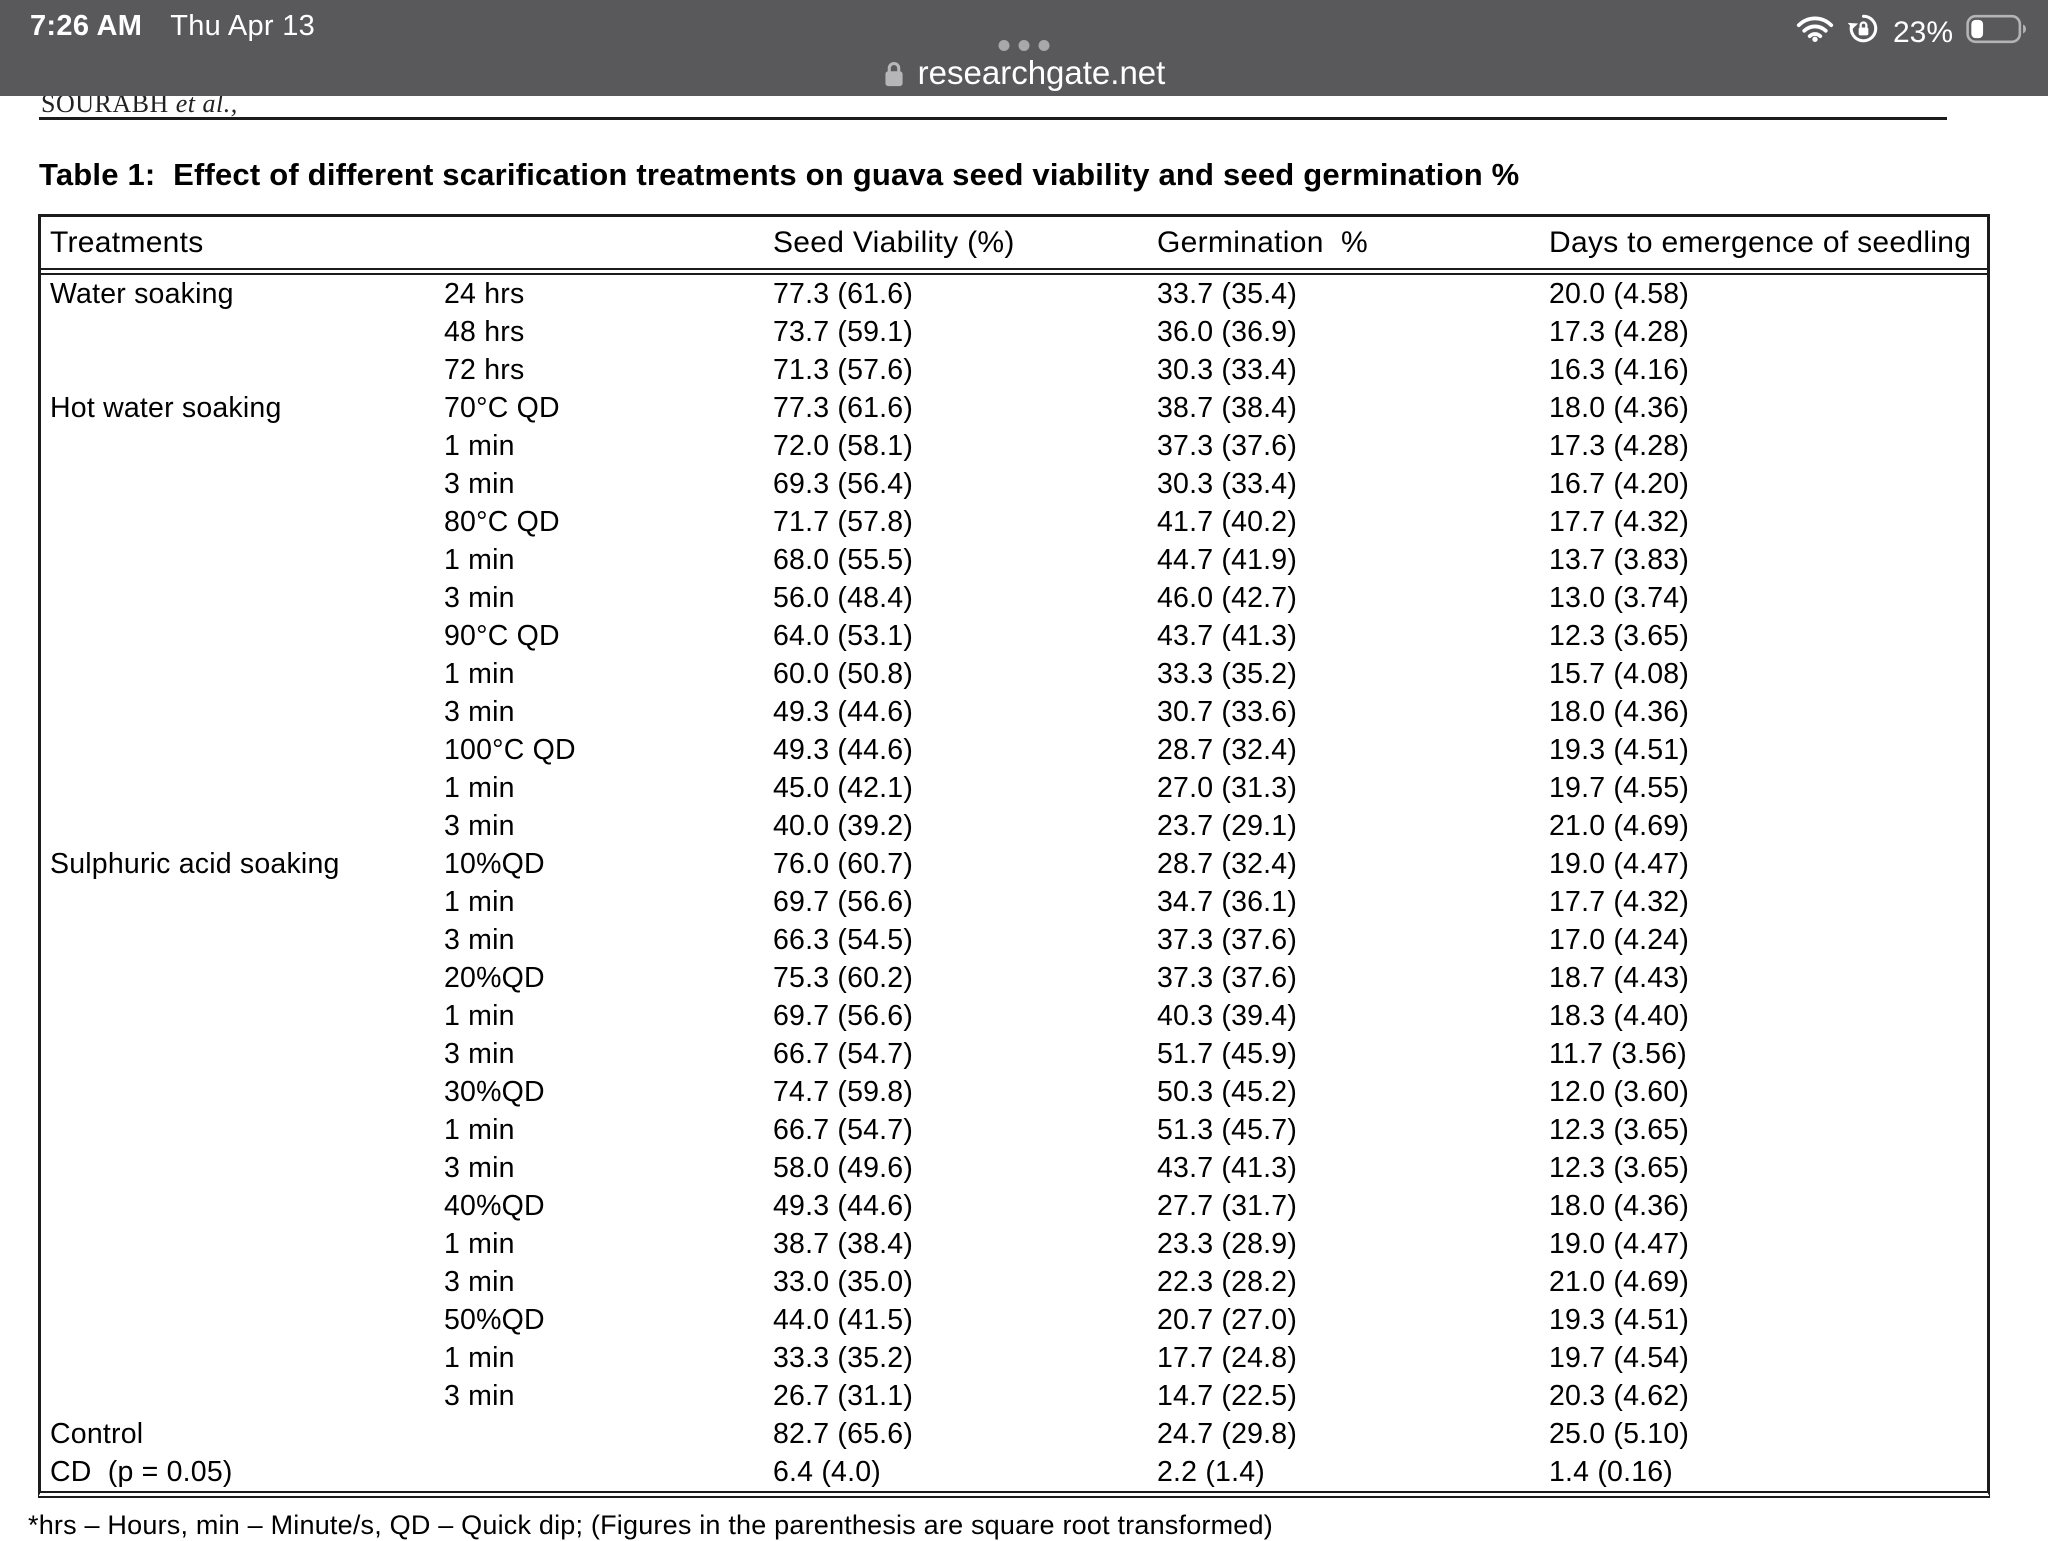 Image resolution: width=2048 pixels, height=1541 pixels. I want to click on table-cell-viability: 66.3 (54.5), so click(843, 939).